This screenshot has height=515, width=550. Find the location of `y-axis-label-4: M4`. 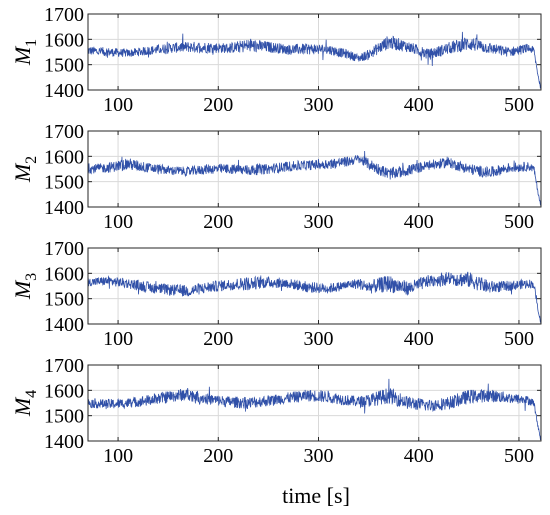

y-axis-label-4: M4 is located at coordinates (25, 403).